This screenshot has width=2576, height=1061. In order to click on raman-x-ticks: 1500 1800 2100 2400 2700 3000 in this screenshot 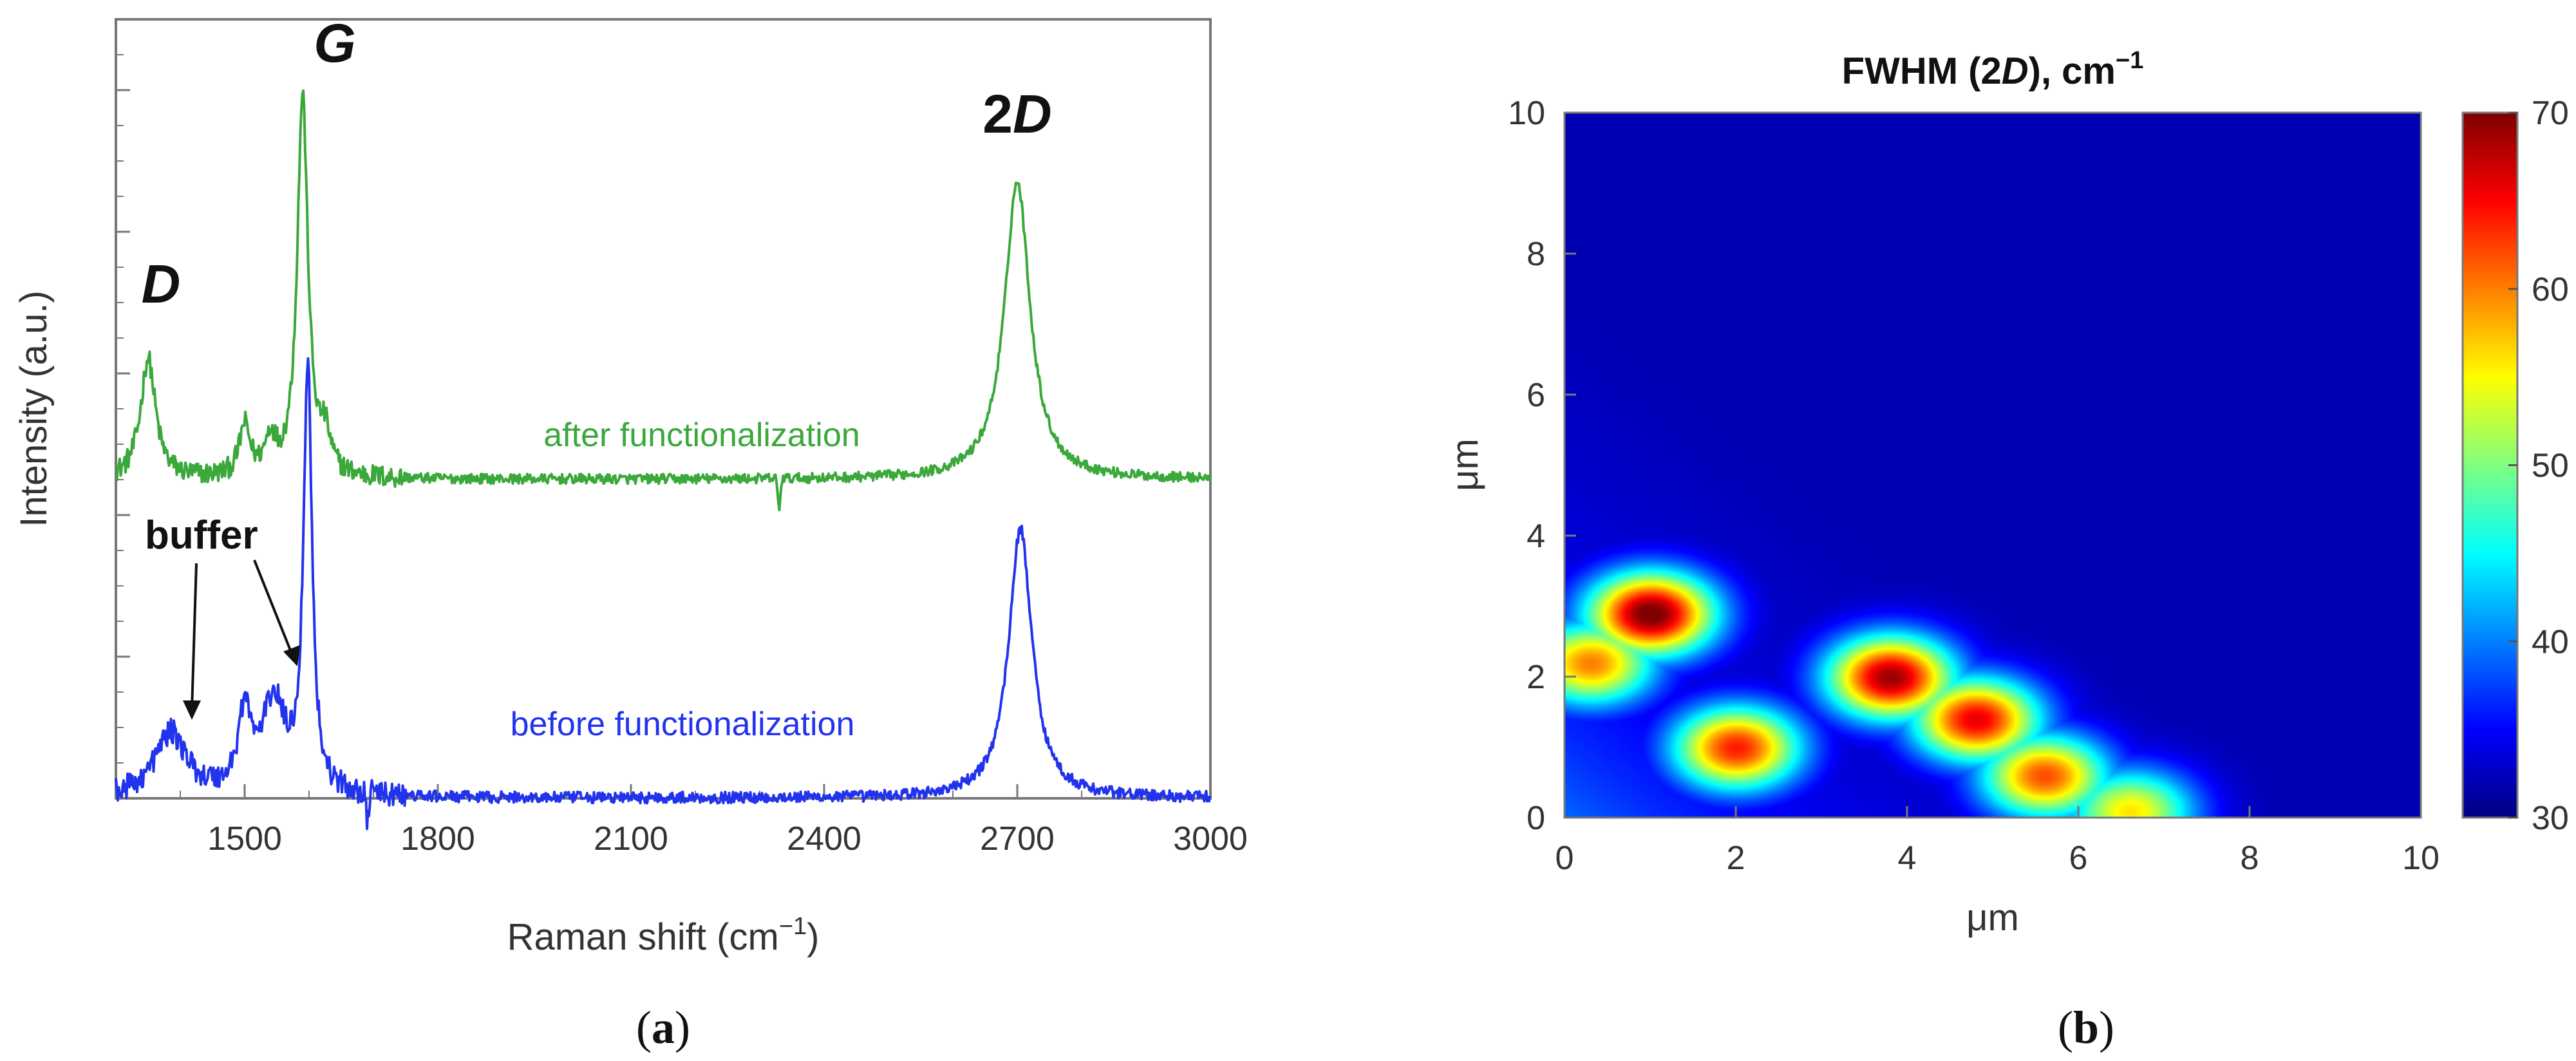, I will do `click(681, 821)`.